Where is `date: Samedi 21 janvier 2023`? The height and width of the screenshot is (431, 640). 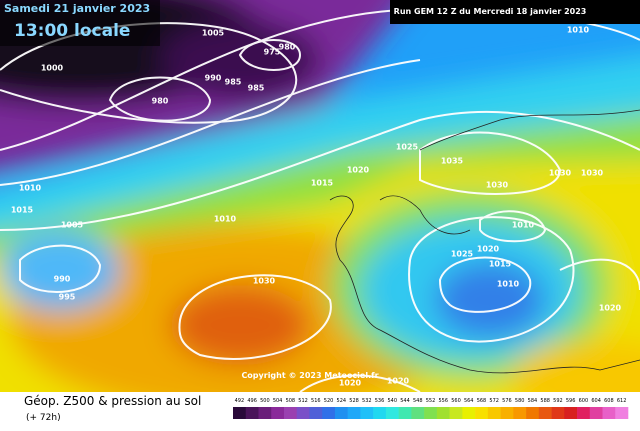
date: Samedi 21 janvier 2023 is located at coordinates (77, 8).